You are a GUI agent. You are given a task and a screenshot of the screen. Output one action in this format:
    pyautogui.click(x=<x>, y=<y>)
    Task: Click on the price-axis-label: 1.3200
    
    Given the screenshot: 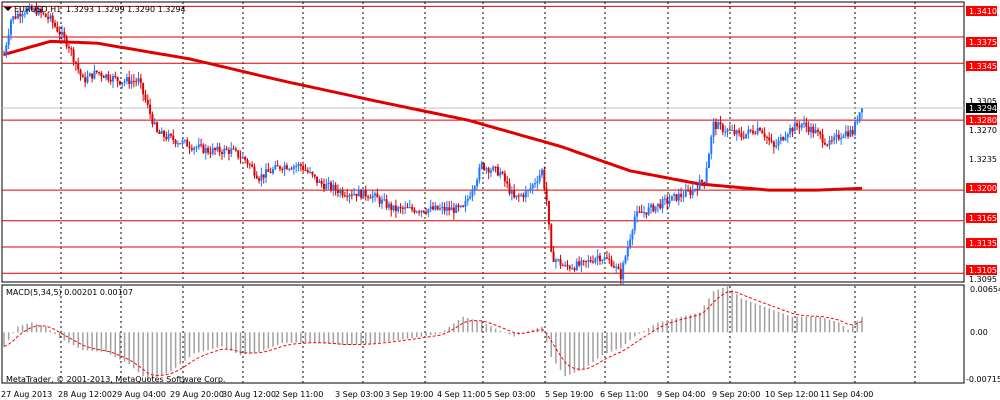 What is the action you would take?
    pyautogui.click(x=983, y=188)
    